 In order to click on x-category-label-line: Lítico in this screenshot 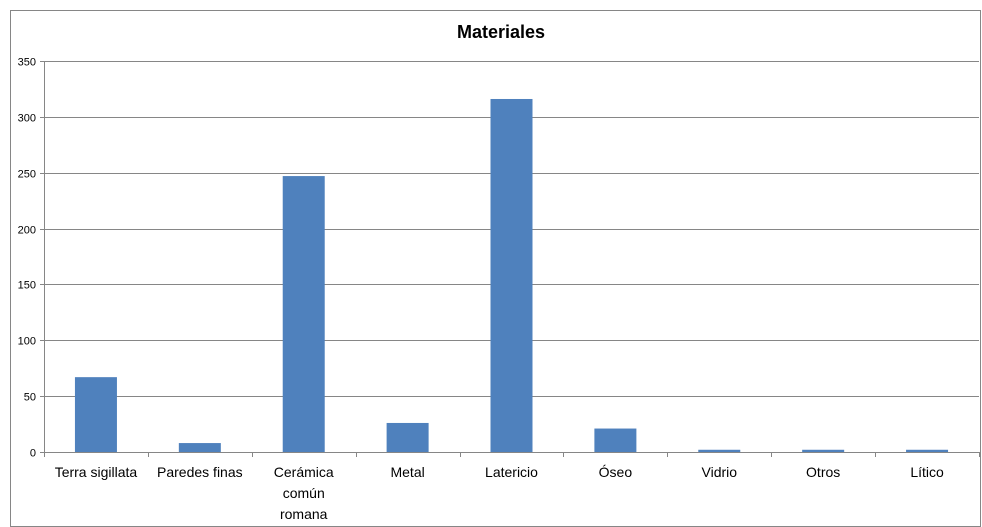, I will do `click(927, 472)`.